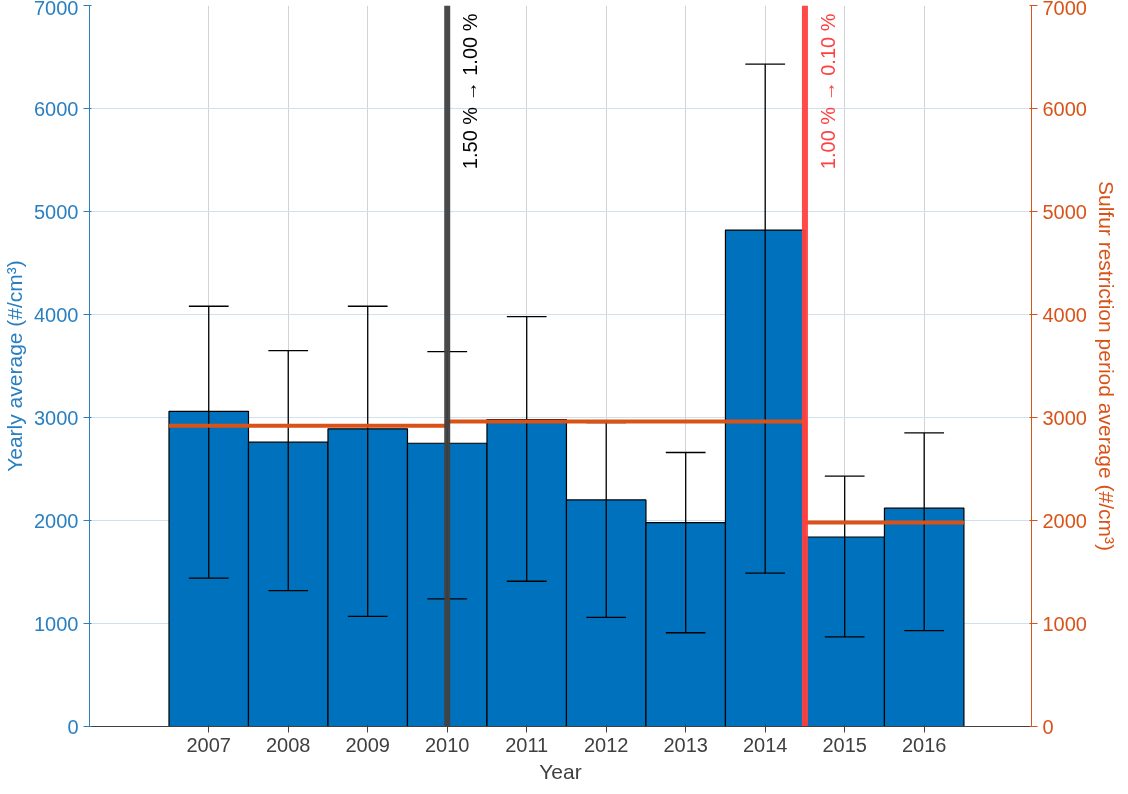 The height and width of the screenshot is (794, 1128). I want to click on x-tick-label: 2014, so click(765, 744).